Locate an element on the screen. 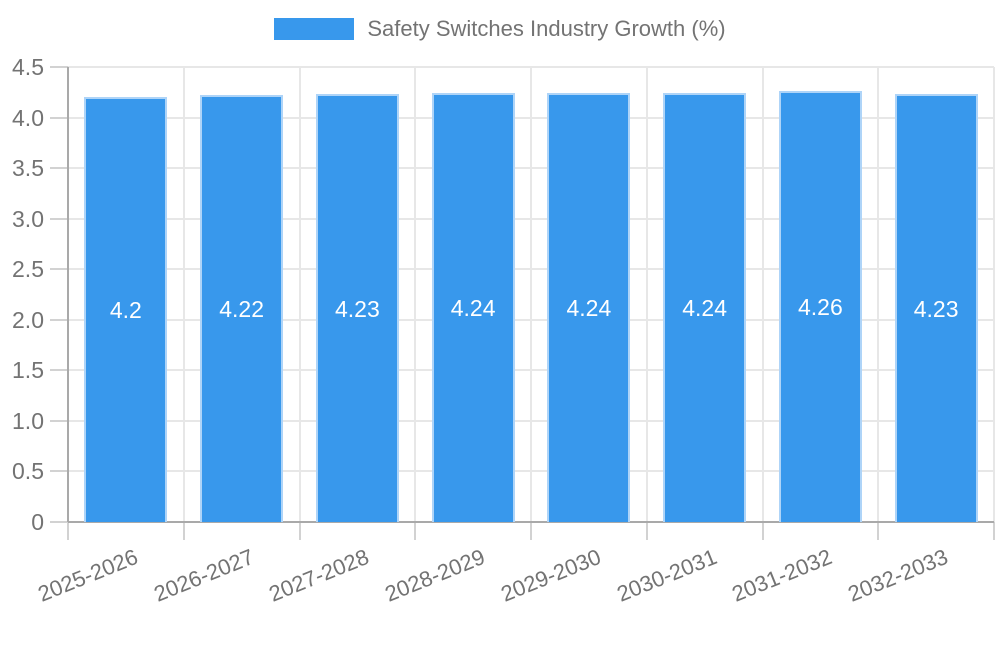  y-axis-line is located at coordinates (68, 294).